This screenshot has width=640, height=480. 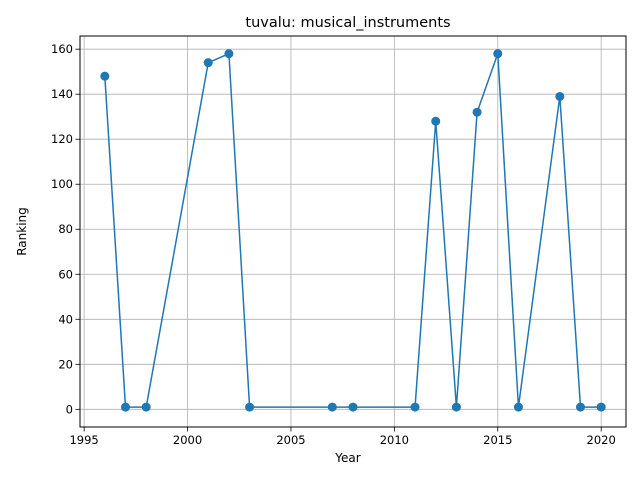 What do you see at coordinates (65, 364) in the screenshot?
I see `y-tick-label: 20` at bounding box center [65, 364].